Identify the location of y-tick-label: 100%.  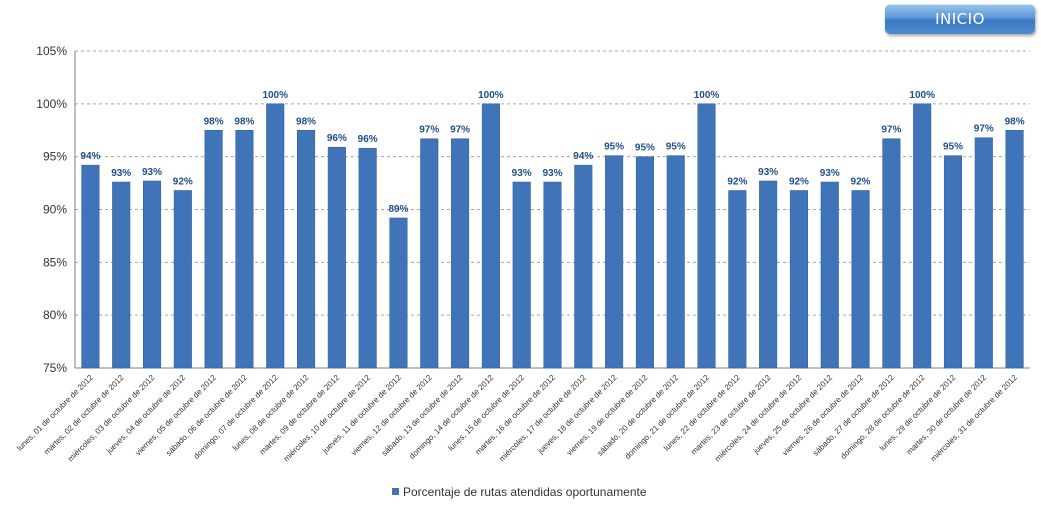
(51, 104).